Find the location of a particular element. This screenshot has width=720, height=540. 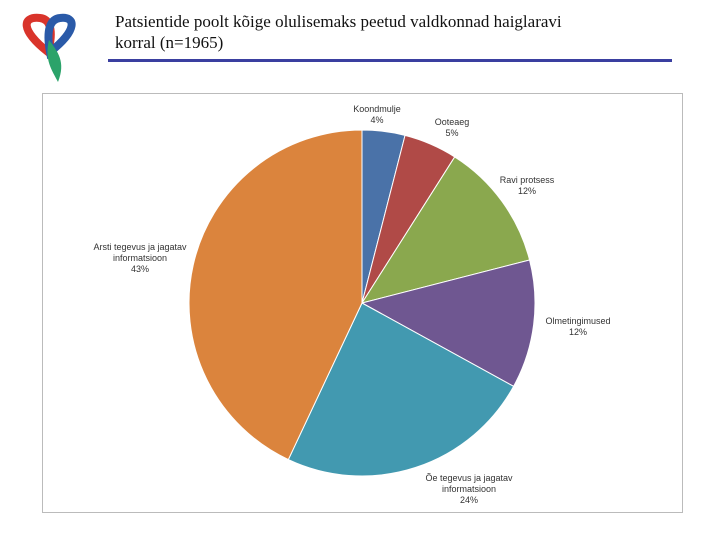

logo is located at coordinates (49, 47).